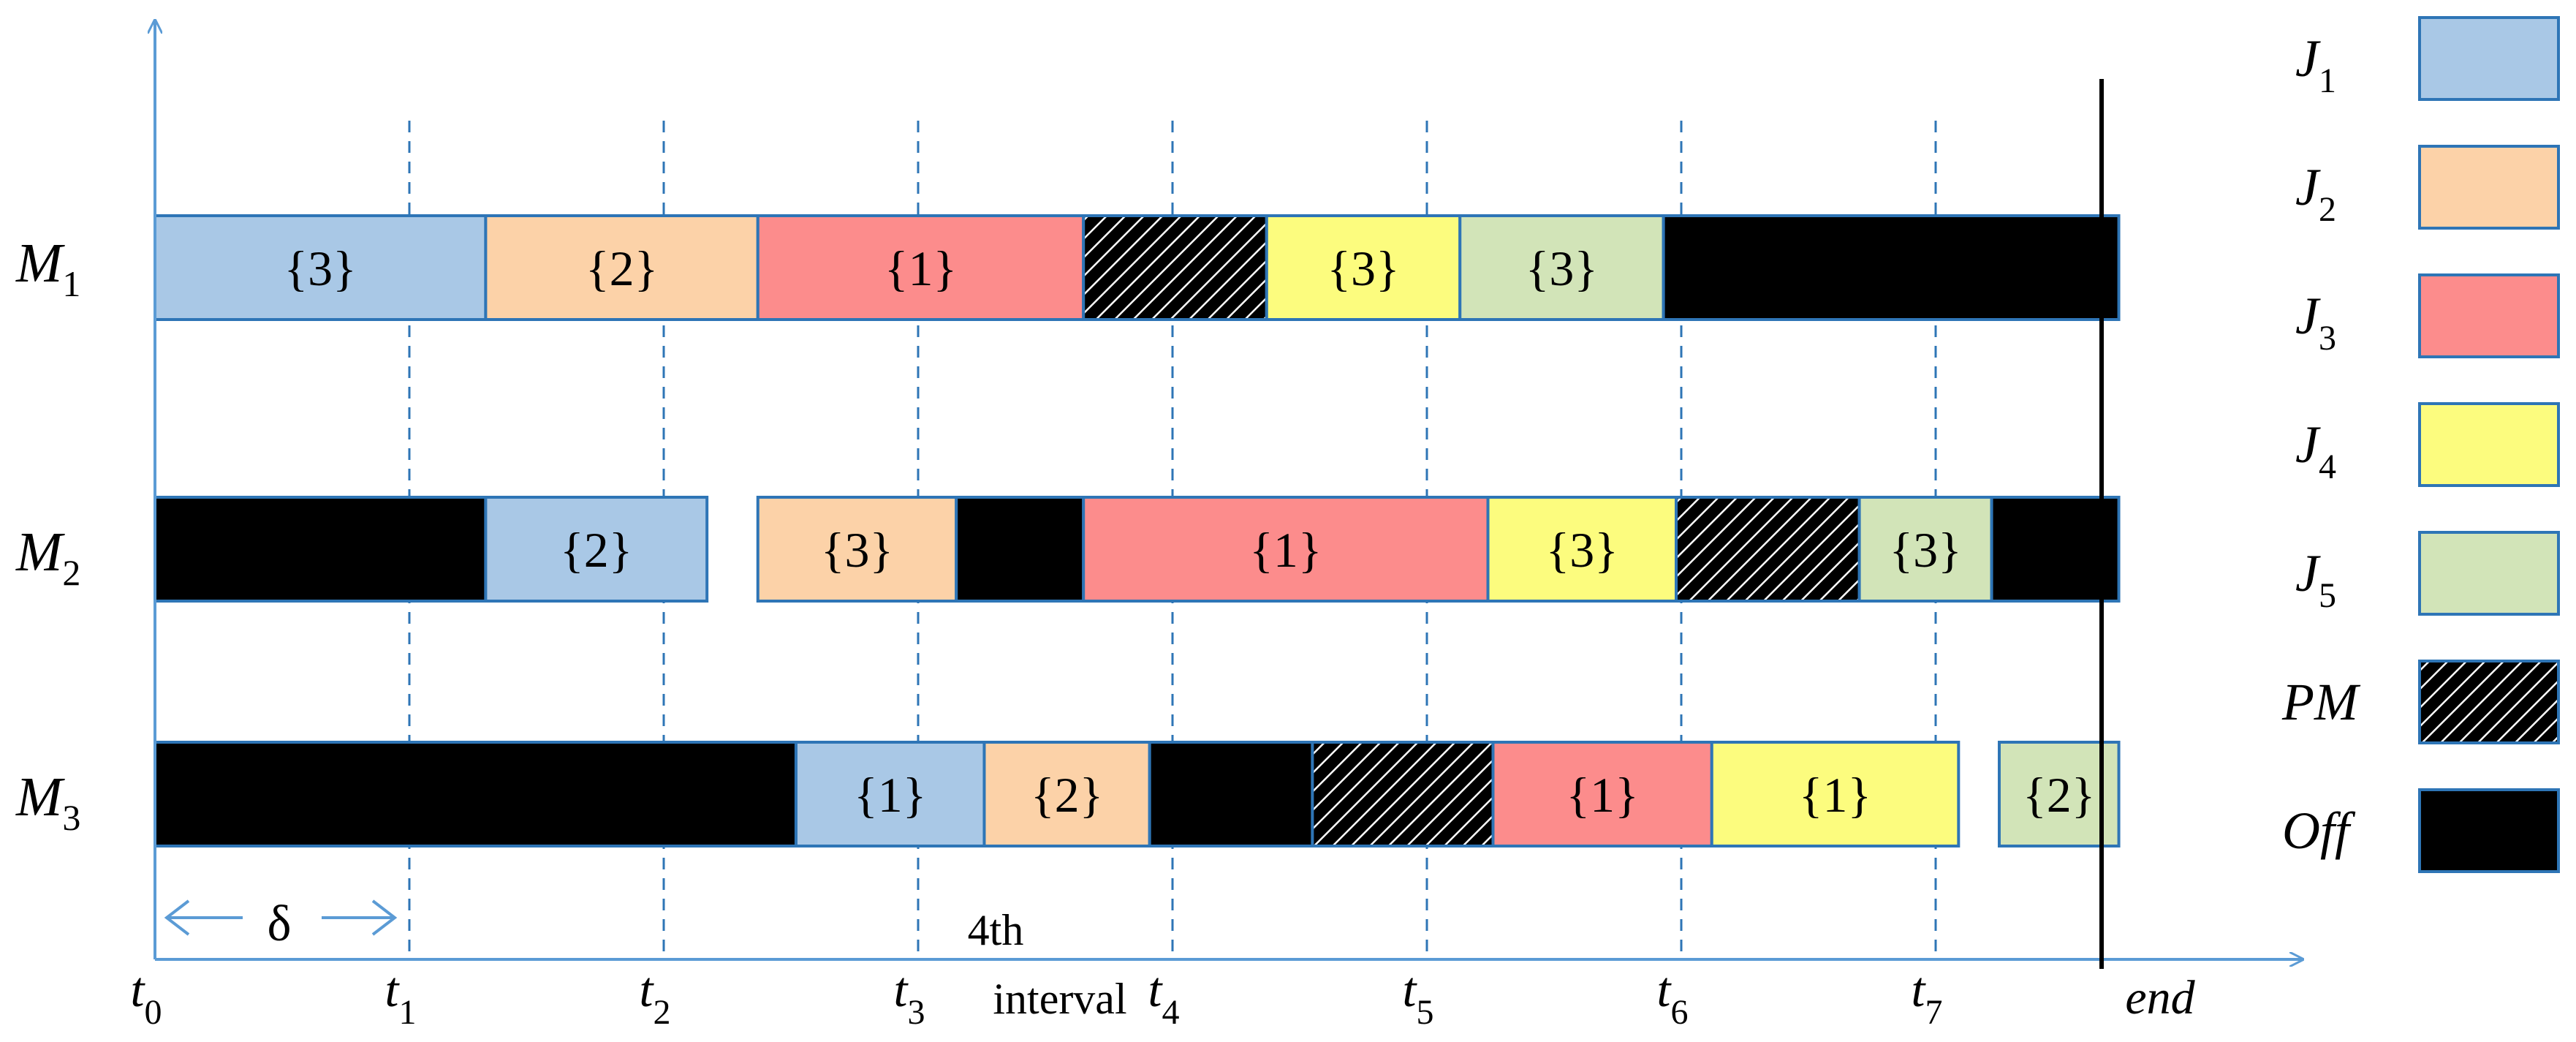 The width and height of the screenshot is (2576, 1042). What do you see at coordinates (996, 930) in the screenshot?
I see `interval-label-line1: 4th` at bounding box center [996, 930].